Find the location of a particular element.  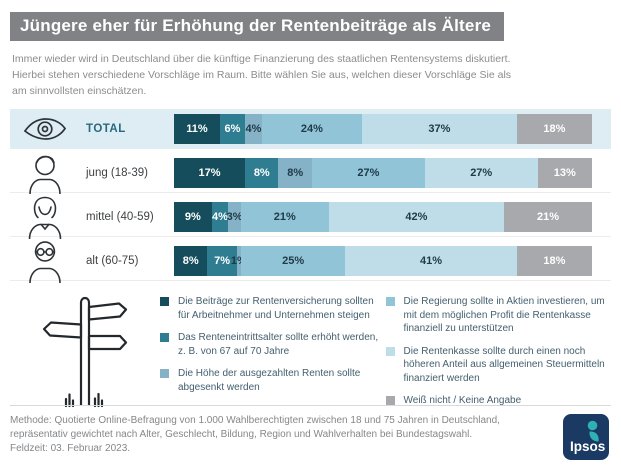

row-label: alt (60-75) is located at coordinates (112, 260).